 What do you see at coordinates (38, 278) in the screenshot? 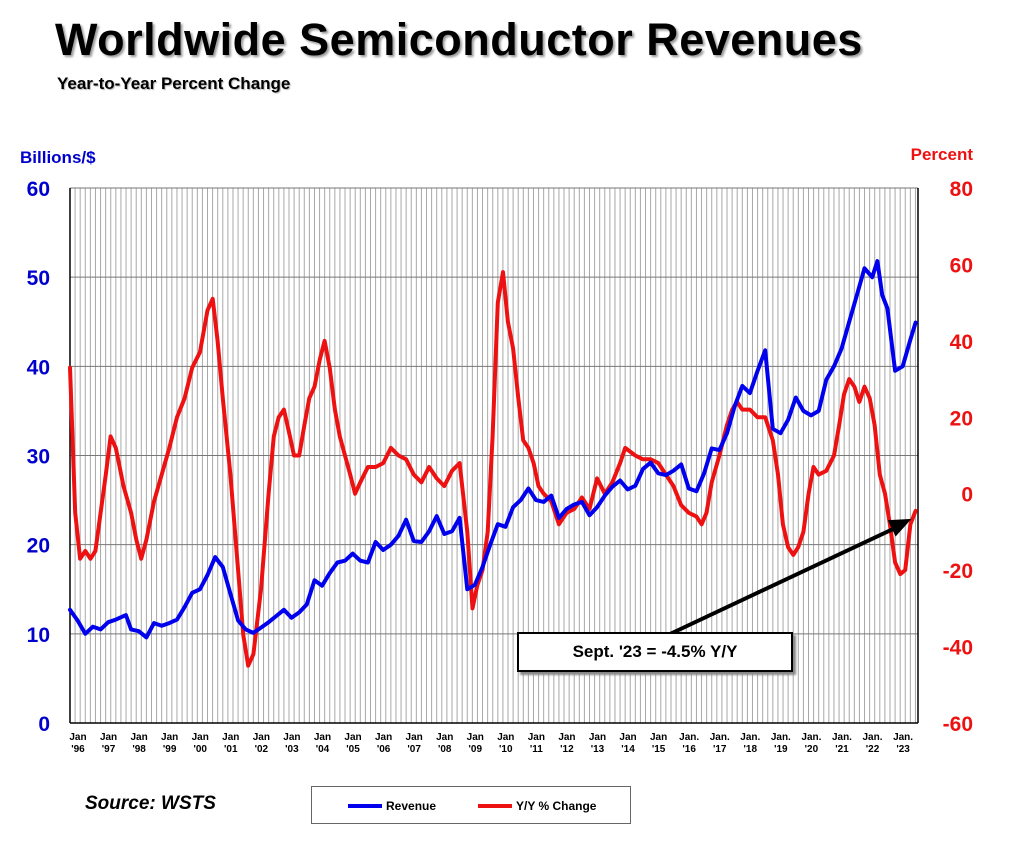
I see `left-tick-label: 50` at bounding box center [38, 278].